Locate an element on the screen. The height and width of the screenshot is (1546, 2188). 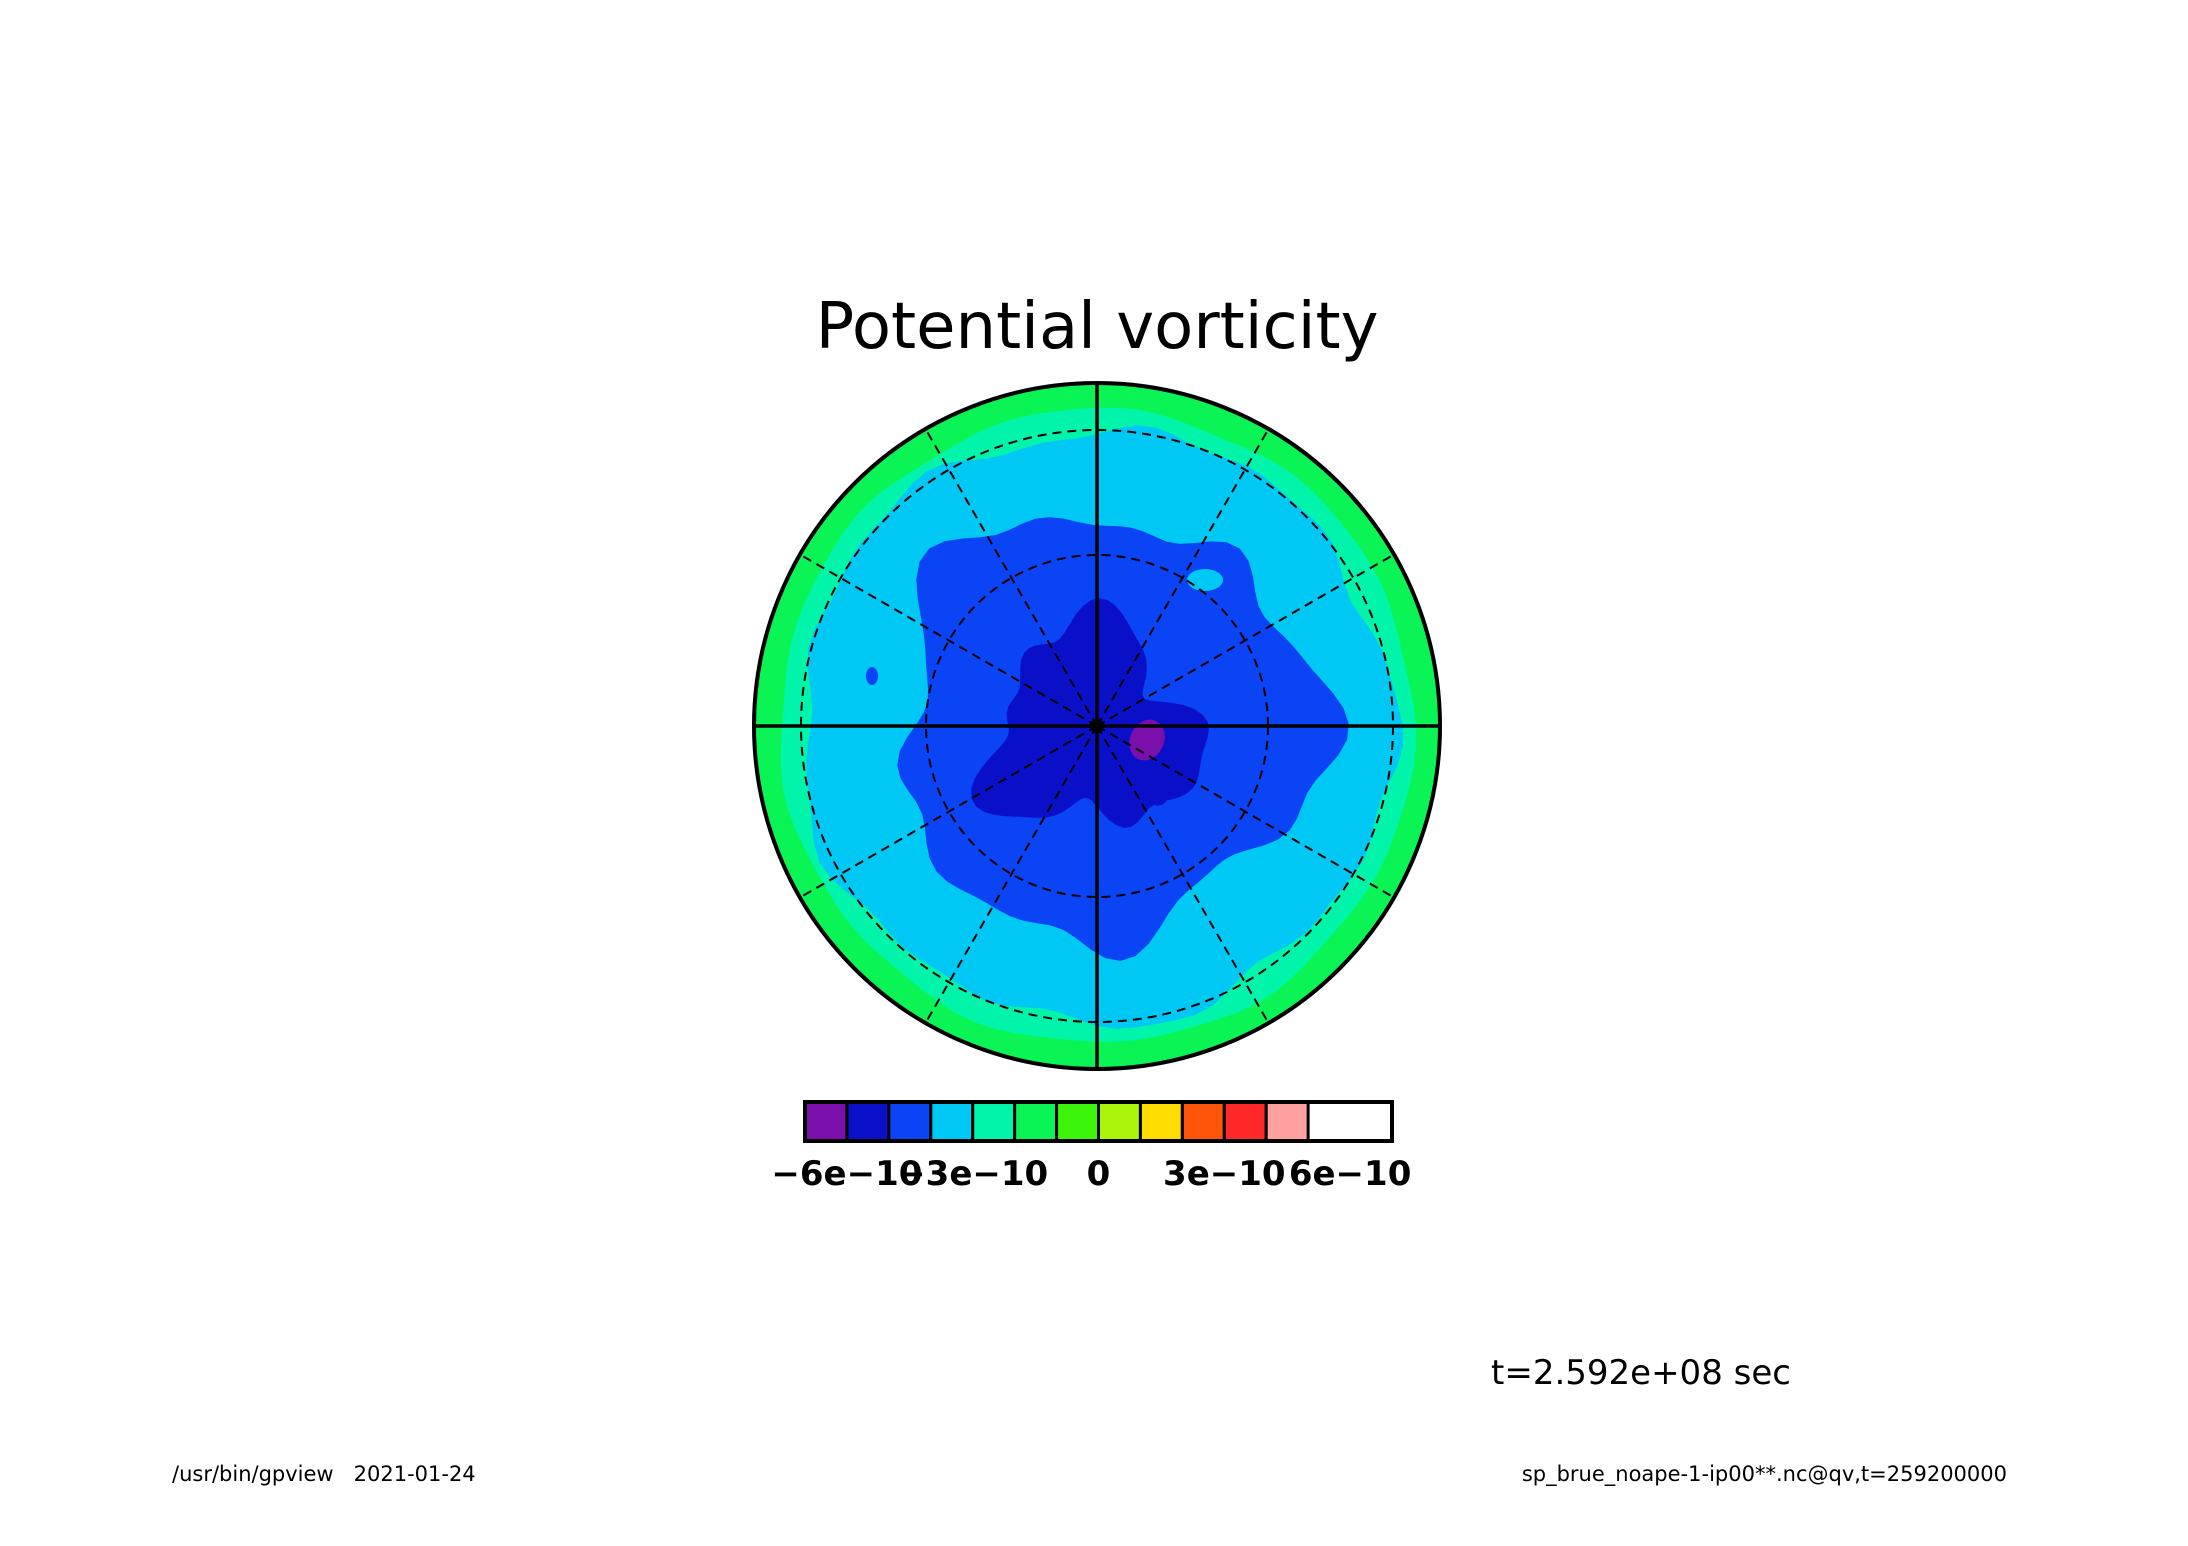
colorbar-tick-label-3: 3e−10 is located at coordinates (1224, 1174).